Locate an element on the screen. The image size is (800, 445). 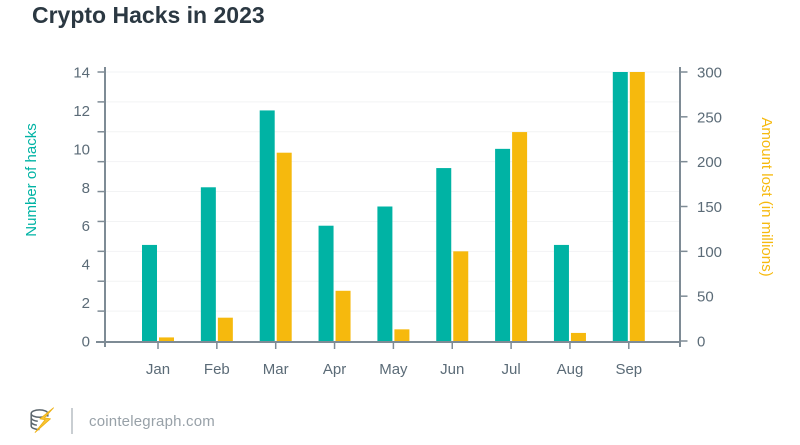
right-axis-title: Amount lost (in millions) is located at coordinates (766, 196).